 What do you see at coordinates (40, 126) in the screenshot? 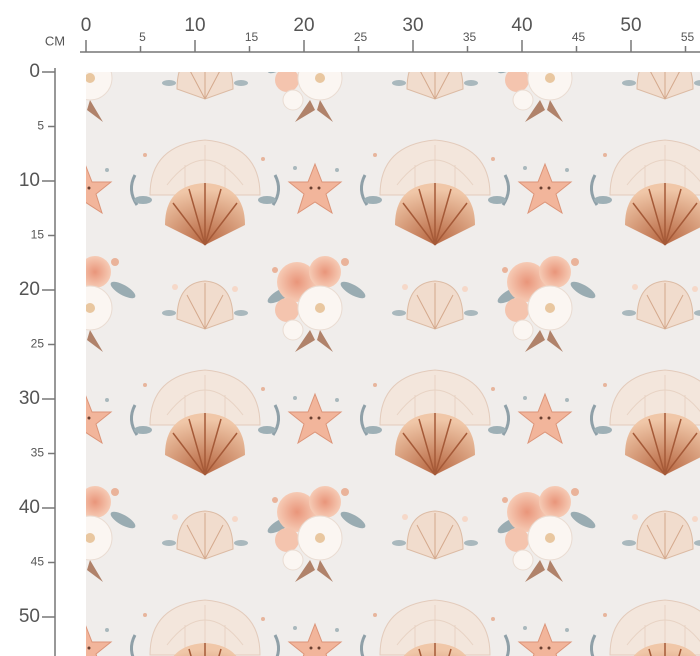
I see `y-ruler-label: 5` at bounding box center [40, 126].